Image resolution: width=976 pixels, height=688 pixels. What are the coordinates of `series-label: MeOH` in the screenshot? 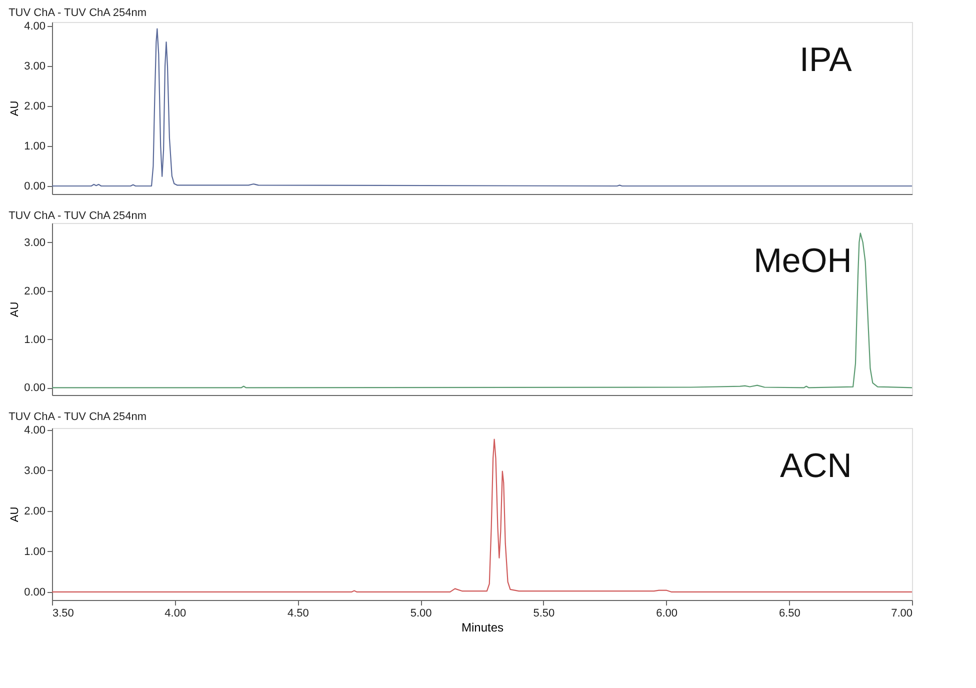 It's located at (803, 261).